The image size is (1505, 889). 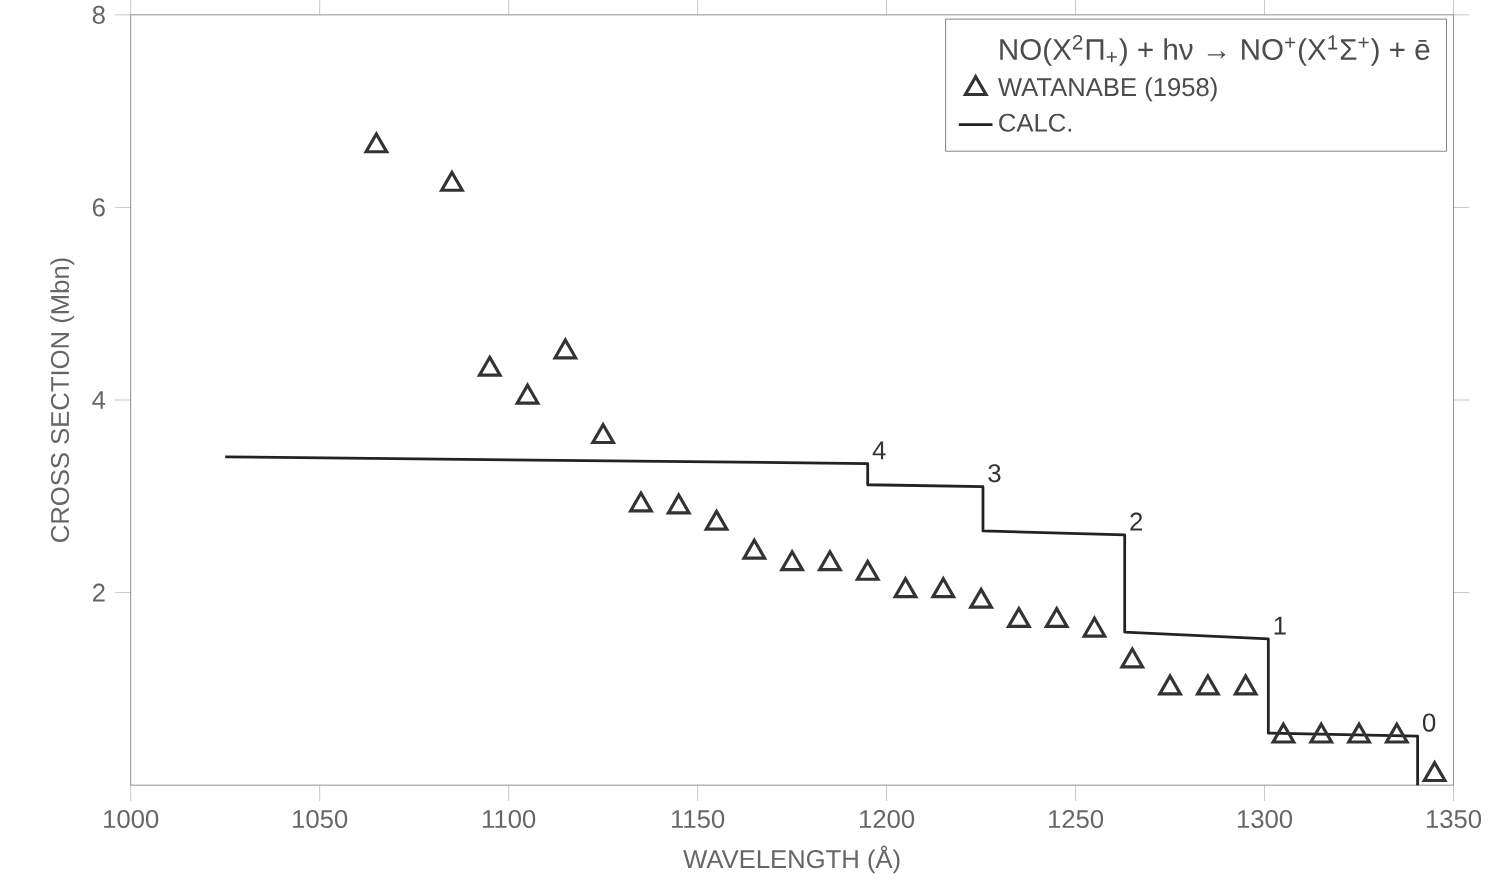 What do you see at coordinates (698, 819) in the screenshot?
I see `x-tick-label: 1150` at bounding box center [698, 819].